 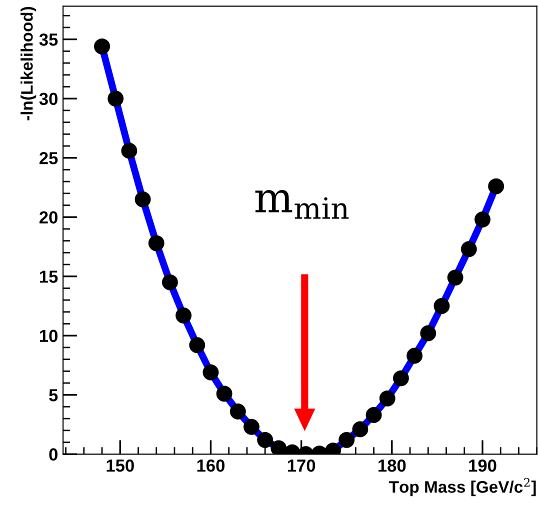 What do you see at coordinates (48, 217) in the screenshot?
I see `y-tick-label: 20` at bounding box center [48, 217].